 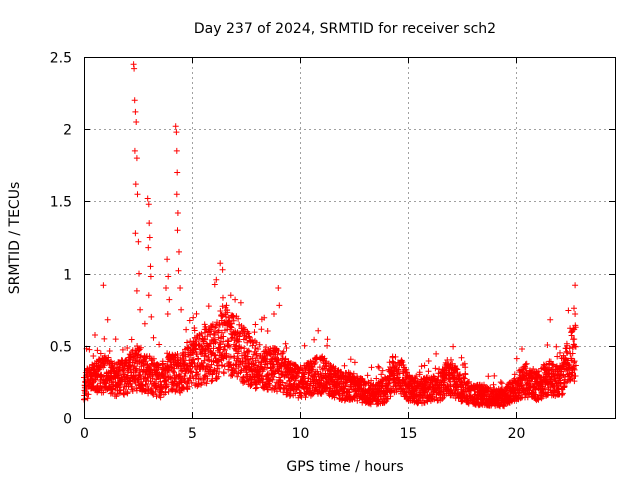 I want to click on x-tick-label: 10, so click(x=301, y=434).